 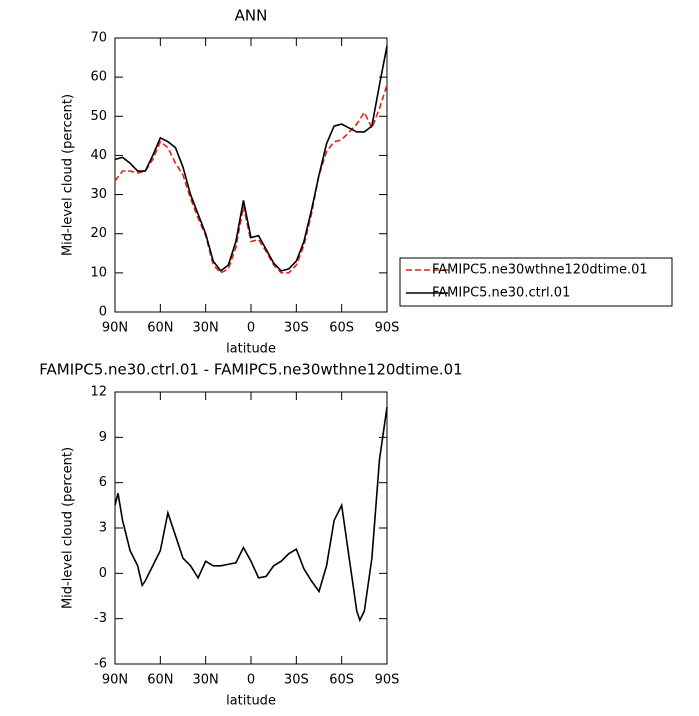 What do you see at coordinates (98, 38) in the screenshot?
I see `y-tick-label: 70` at bounding box center [98, 38].